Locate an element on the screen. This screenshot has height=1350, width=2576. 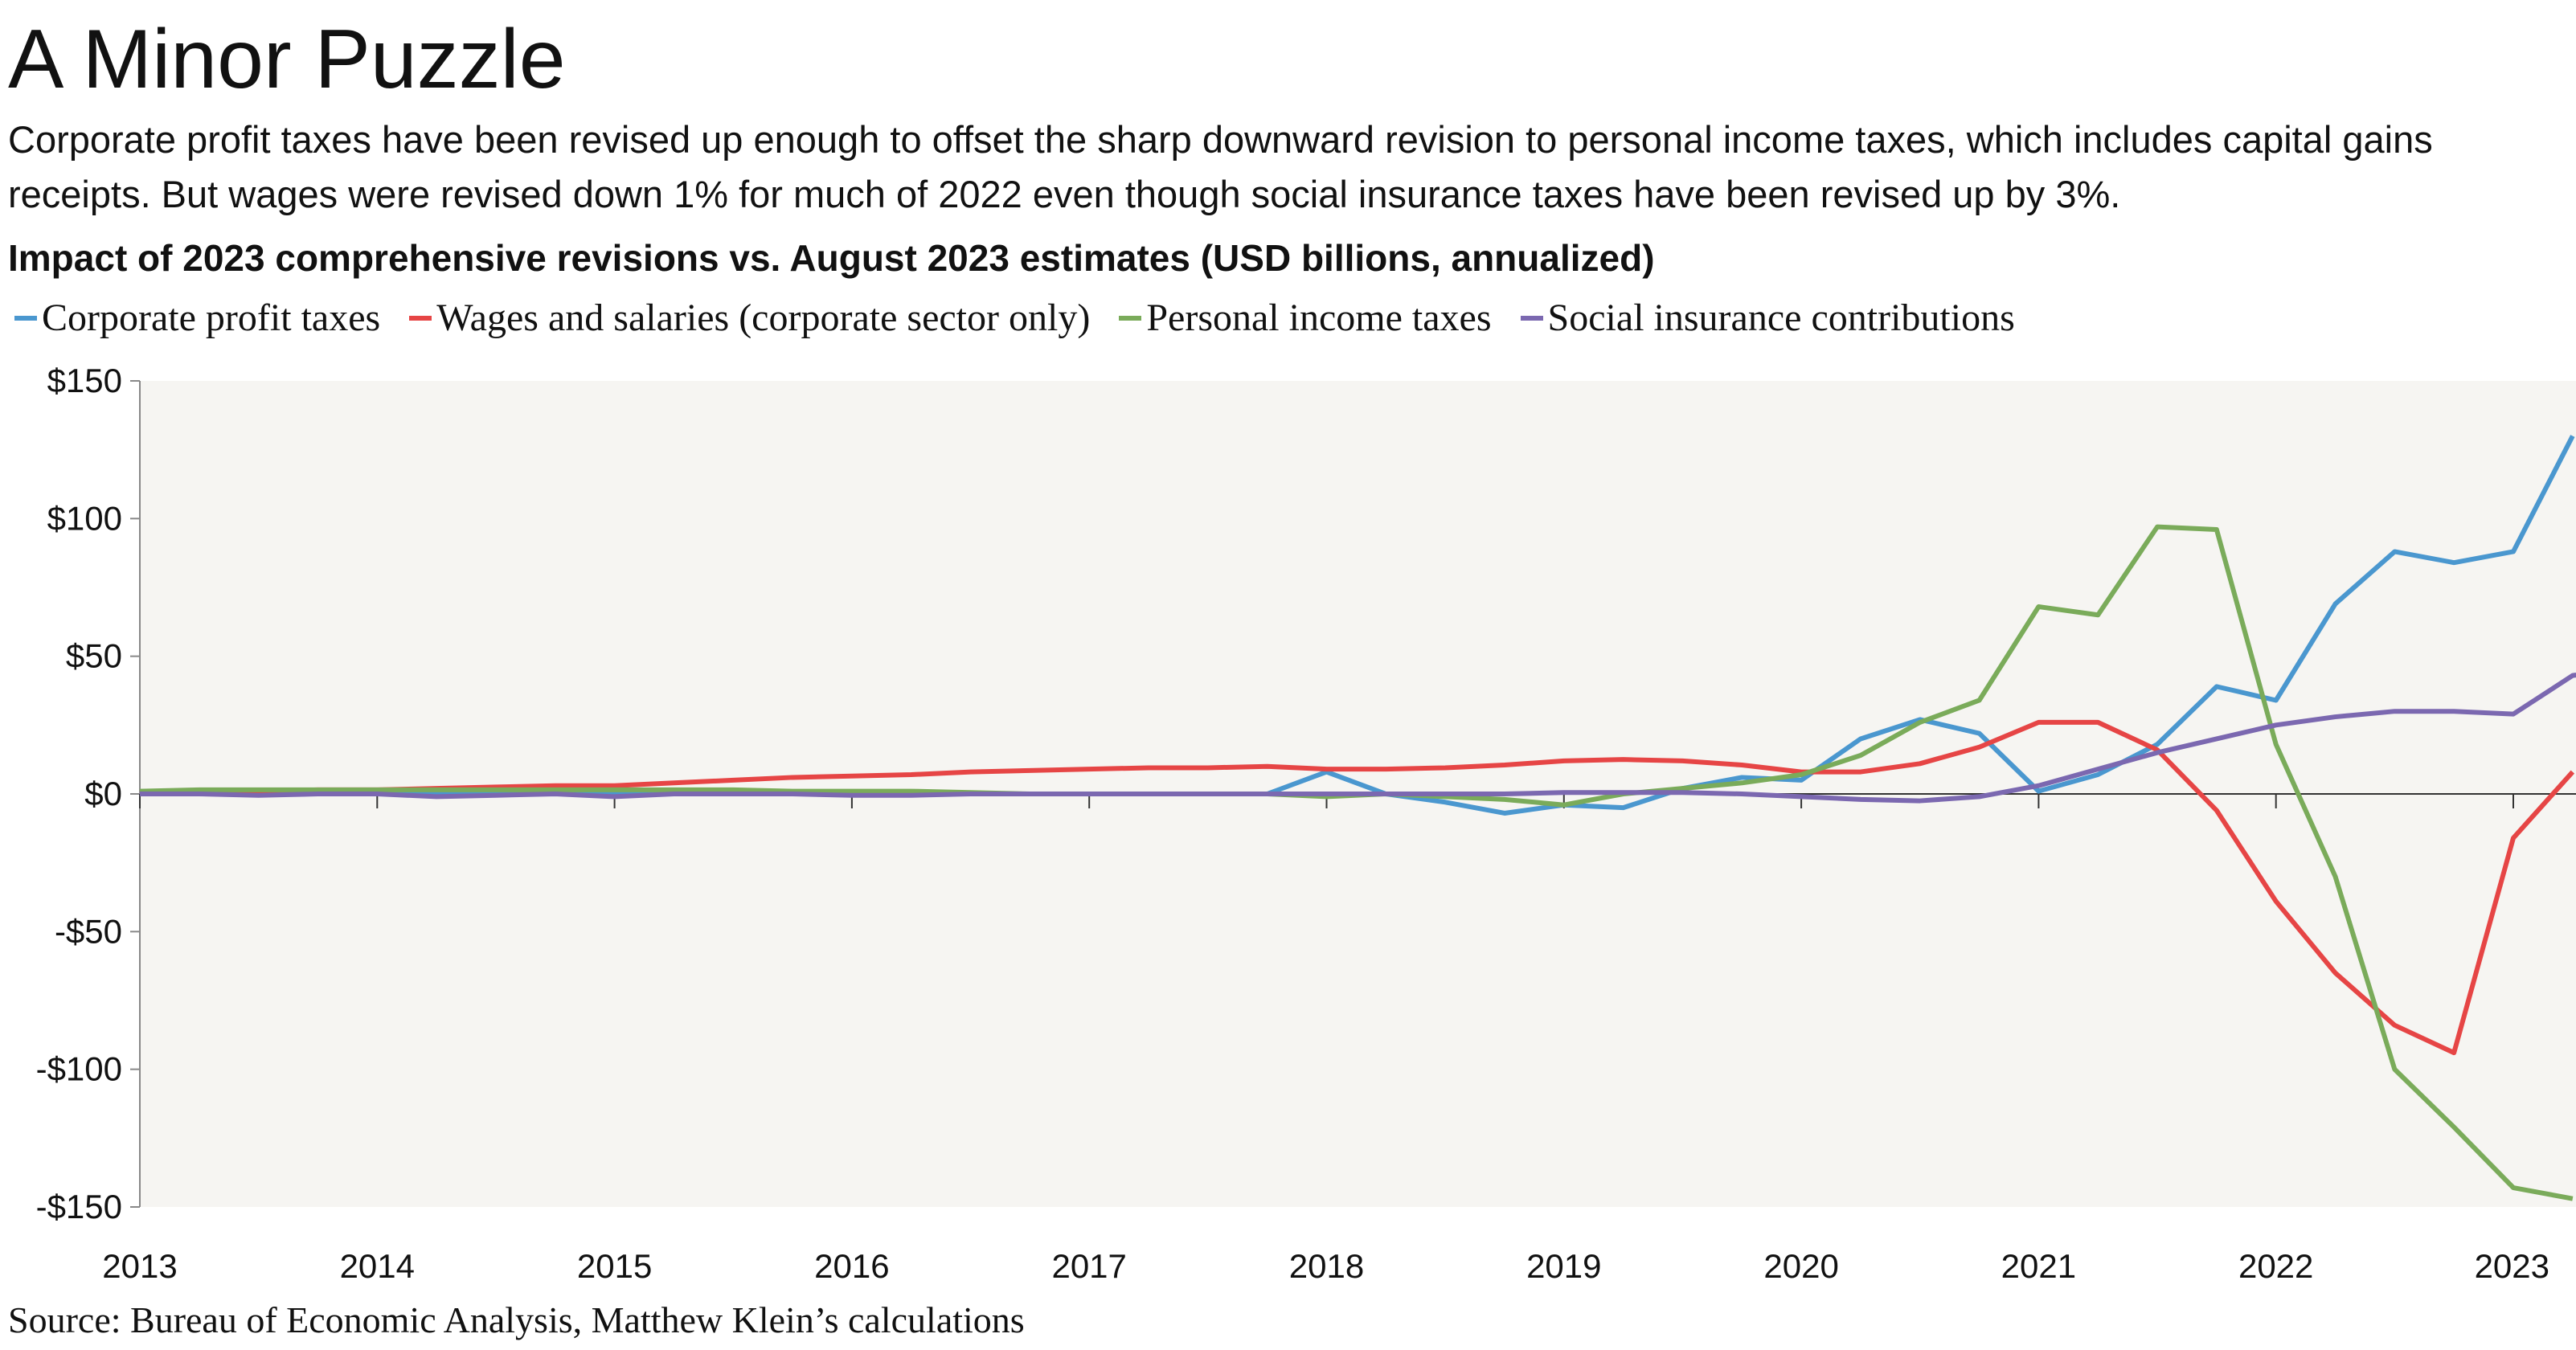
series-line is located at coordinates (1358, 738).